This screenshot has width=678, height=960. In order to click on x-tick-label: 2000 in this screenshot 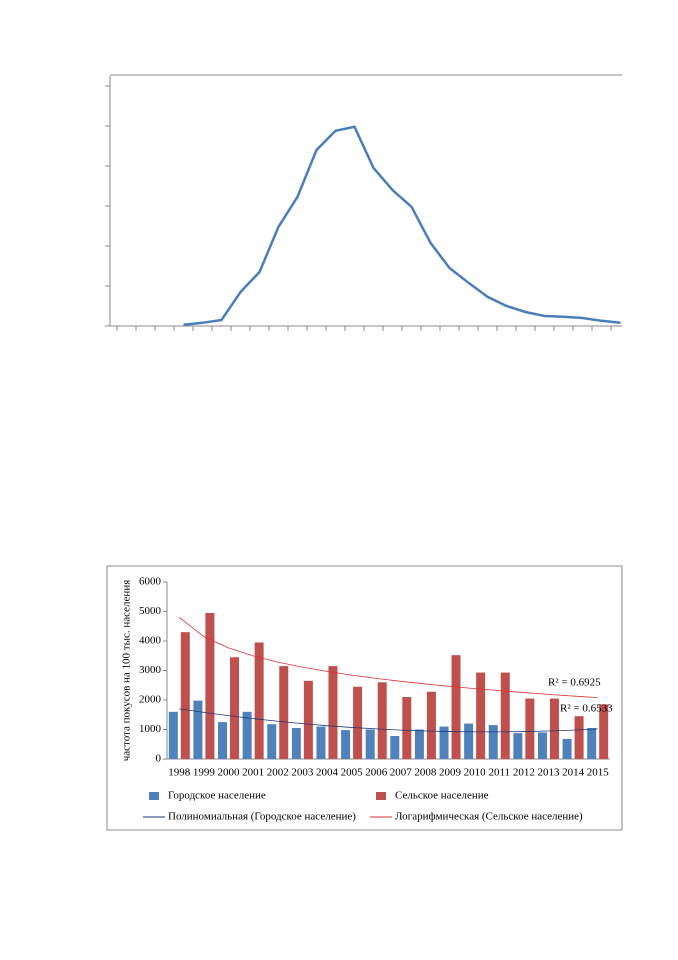, I will do `click(229, 773)`.